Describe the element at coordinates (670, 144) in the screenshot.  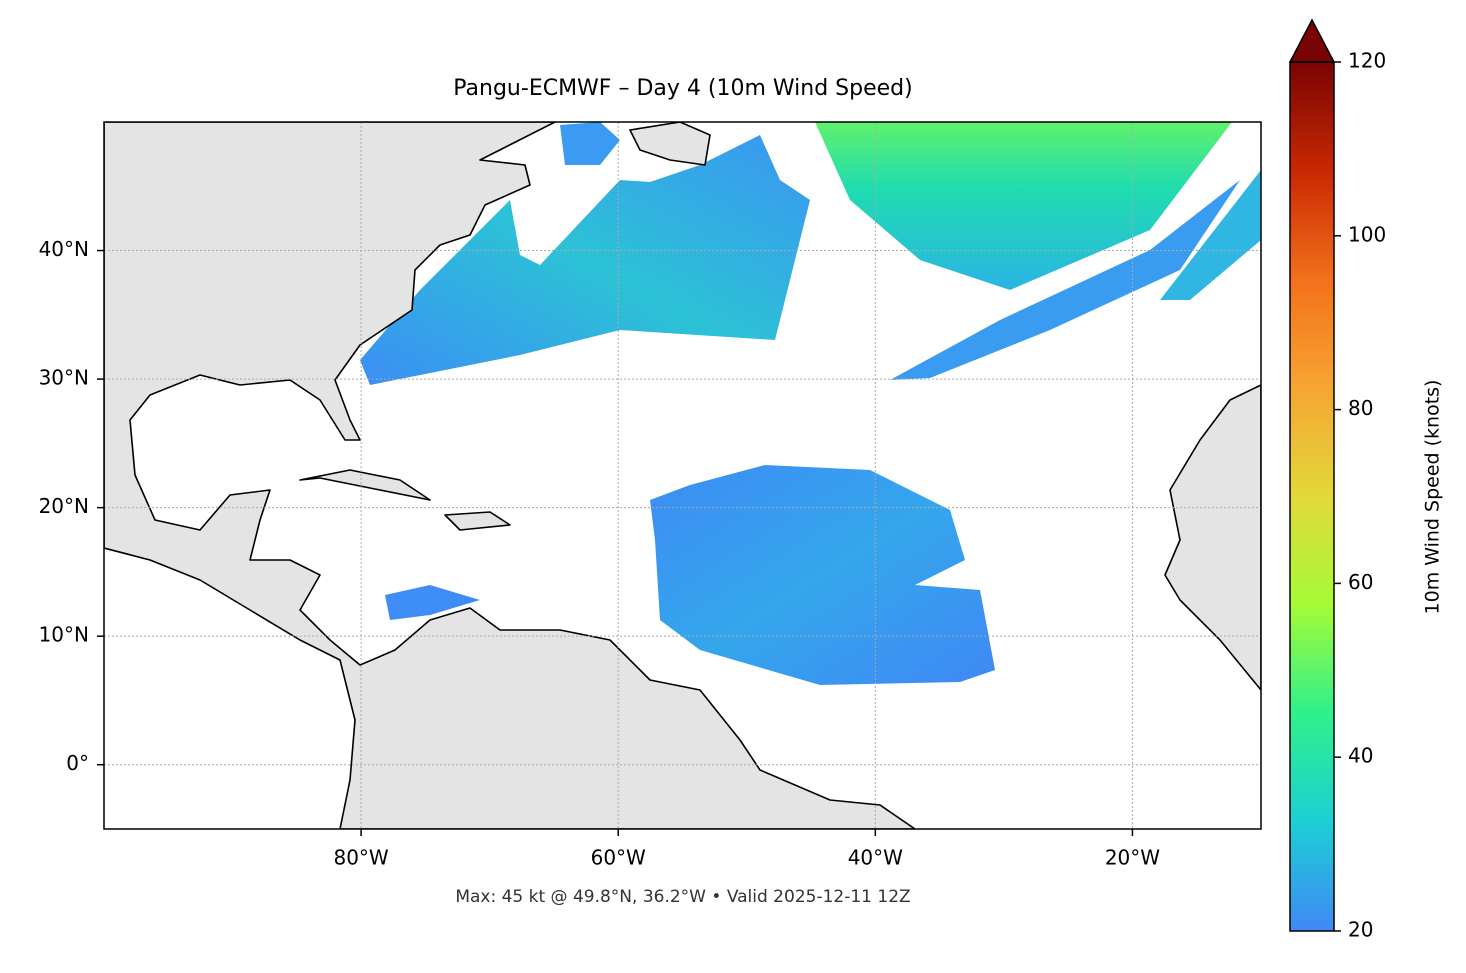
I see `newfoundland` at that location.